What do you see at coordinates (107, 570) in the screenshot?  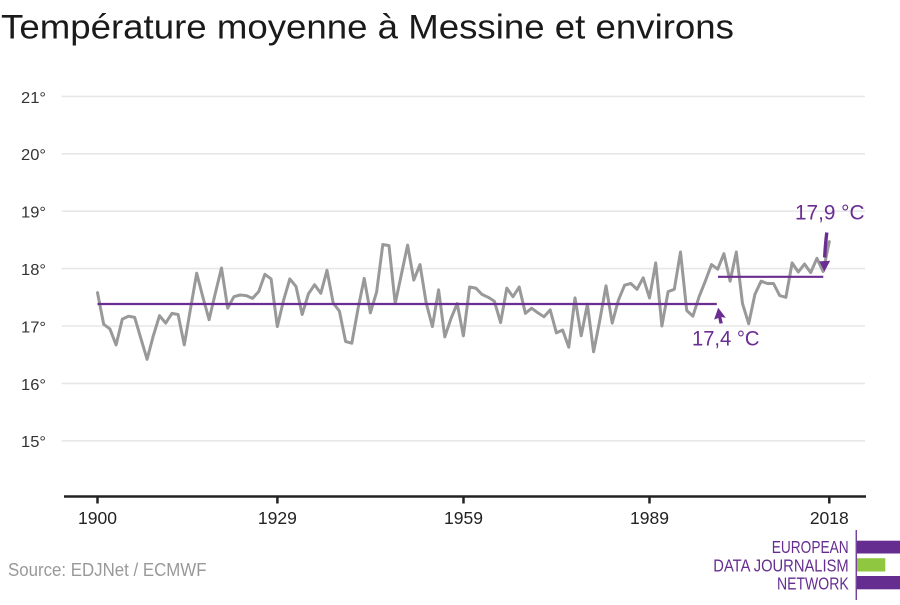 I see `svg-text: Source: EDJNet / ECMWF` at bounding box center [107, 570].